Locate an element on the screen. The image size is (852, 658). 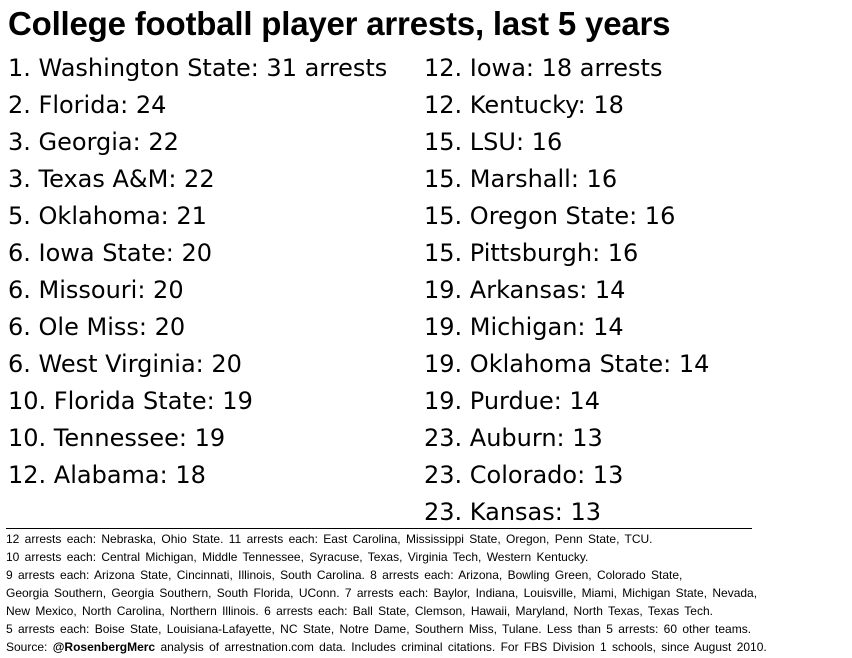
ranking-item: 19. Arkansas: 14 is located at coordinates (525, 290).